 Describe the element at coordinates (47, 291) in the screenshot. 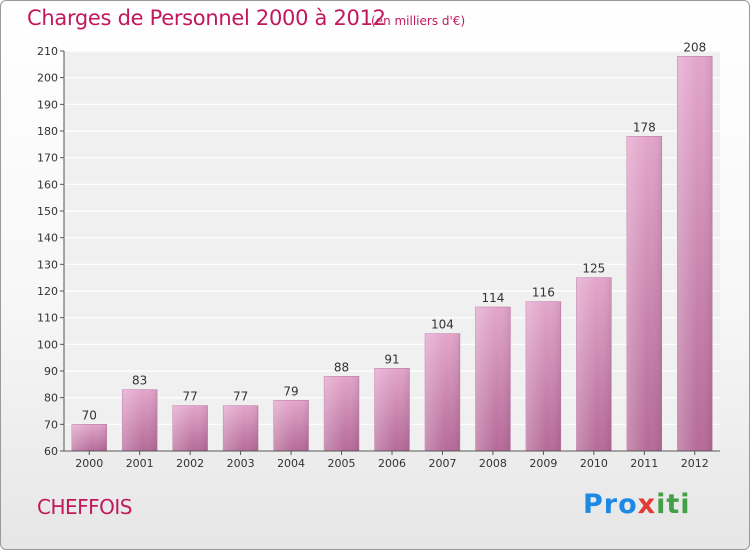

I see `y-tick-label: 120` at that location.